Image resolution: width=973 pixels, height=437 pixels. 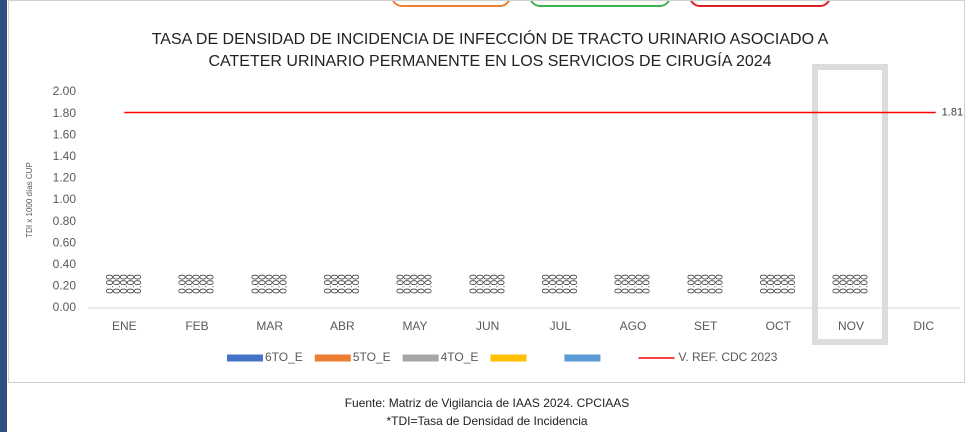 I want to click on x-tick-label: NOV, so click(x=851, y=326).